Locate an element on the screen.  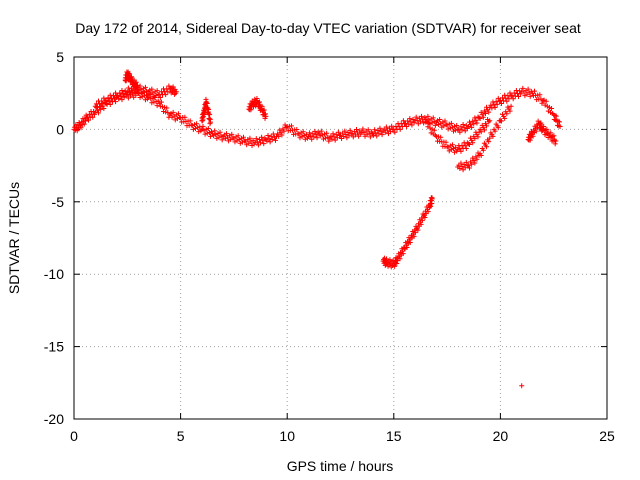
x-tick-label: 5 is located at coordinates (181, 436).